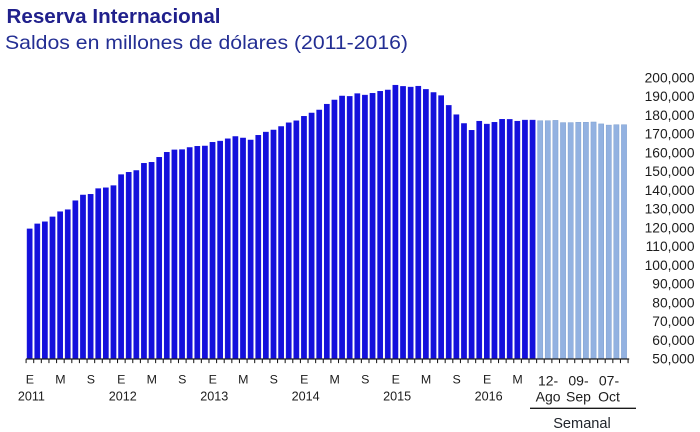  I want to click on svg-text: 120,000, so click(670, 227).